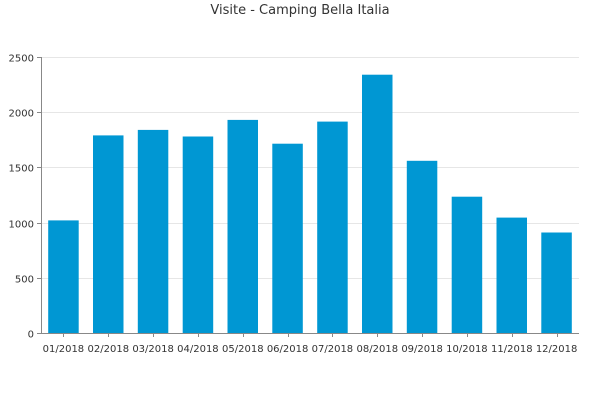 The image size is (600, 400). What do you see at coordinates (287, 238) in the screenshot?
I see `bar-06/2018` at bounding box center [287, 238].